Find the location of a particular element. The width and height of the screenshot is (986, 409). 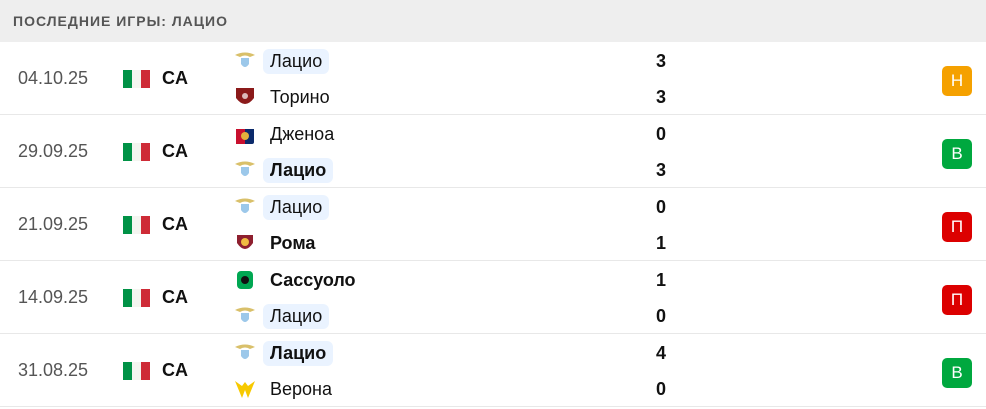

team-away: Торино is located at coordinates (285, 97).